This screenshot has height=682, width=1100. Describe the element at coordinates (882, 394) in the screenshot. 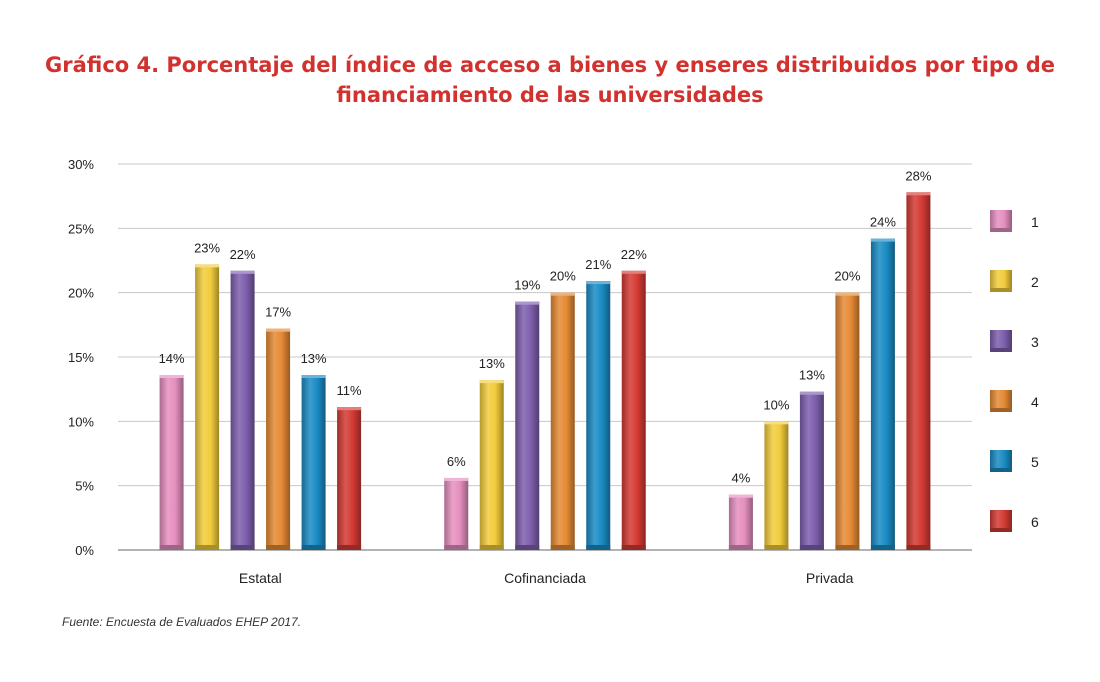

I see `bar-series-5-privada` at that location.